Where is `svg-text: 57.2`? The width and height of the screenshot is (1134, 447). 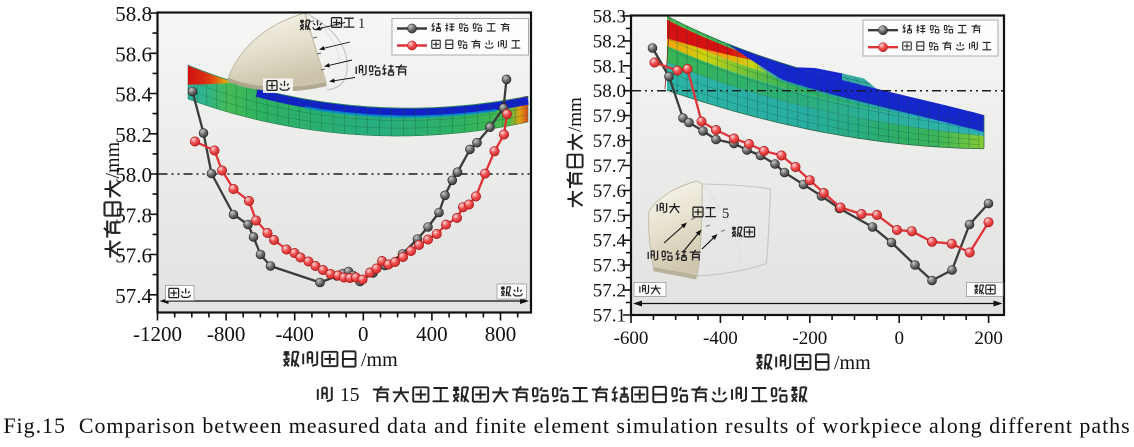 svg-text: 57.2 is located at coordinates (609, 291).